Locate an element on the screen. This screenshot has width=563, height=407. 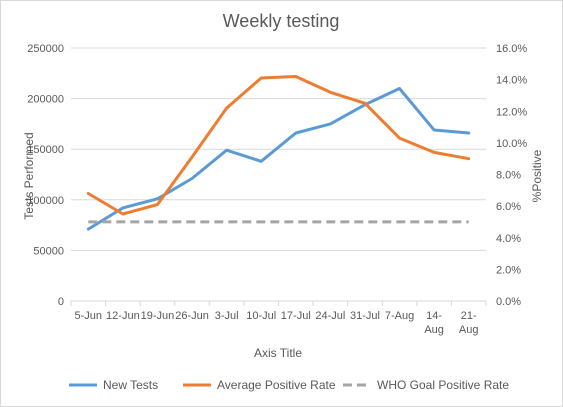
y-tick-label: 150000 is located at coordinates (45, 150).